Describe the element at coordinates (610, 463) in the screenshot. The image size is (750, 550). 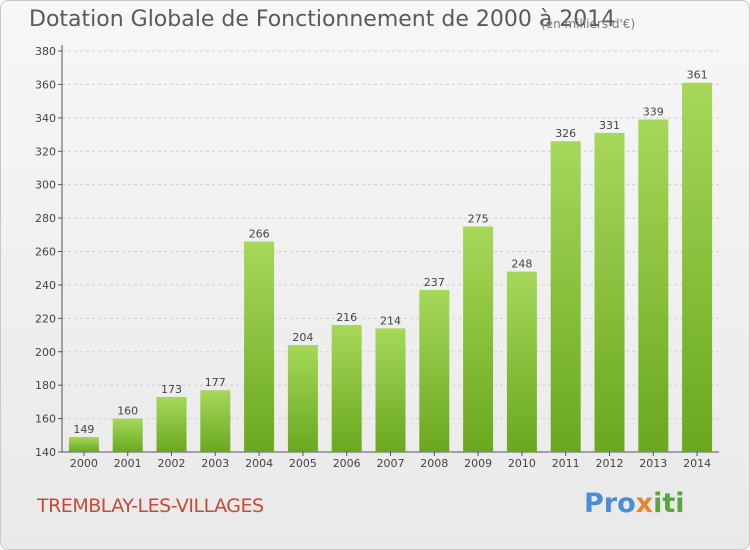
I see `x-tick-label: 2012` at that location.